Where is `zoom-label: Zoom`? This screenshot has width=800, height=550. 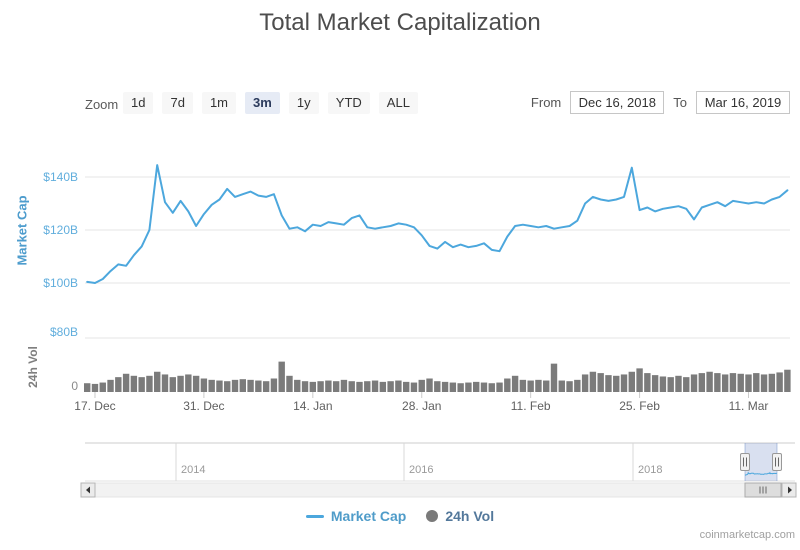 zoom-label: Zoom is located at coordinates (102, 104).